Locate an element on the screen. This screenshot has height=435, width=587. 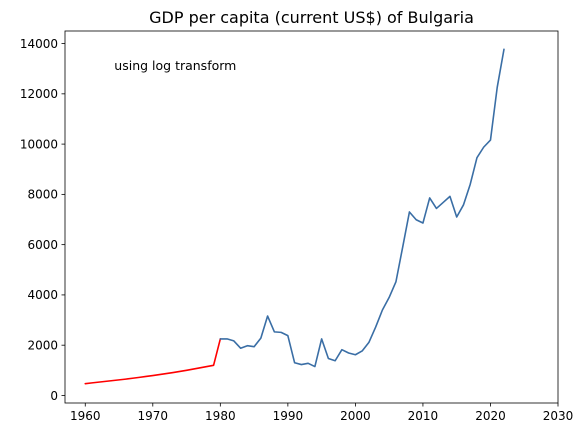
y-tick-label: 8000 is located at coordinates (42, 195).